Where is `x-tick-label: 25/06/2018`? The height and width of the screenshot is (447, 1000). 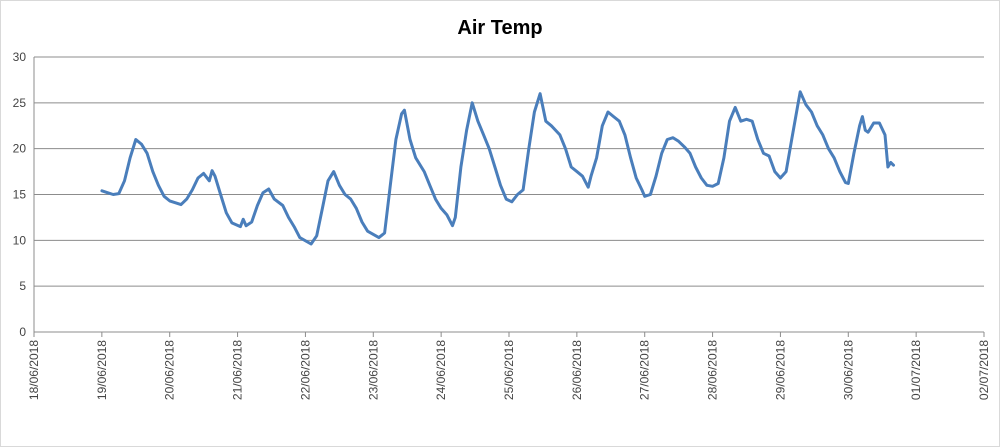 x-tick-label: 25/06/2018 is located at coordinates (509, 370).